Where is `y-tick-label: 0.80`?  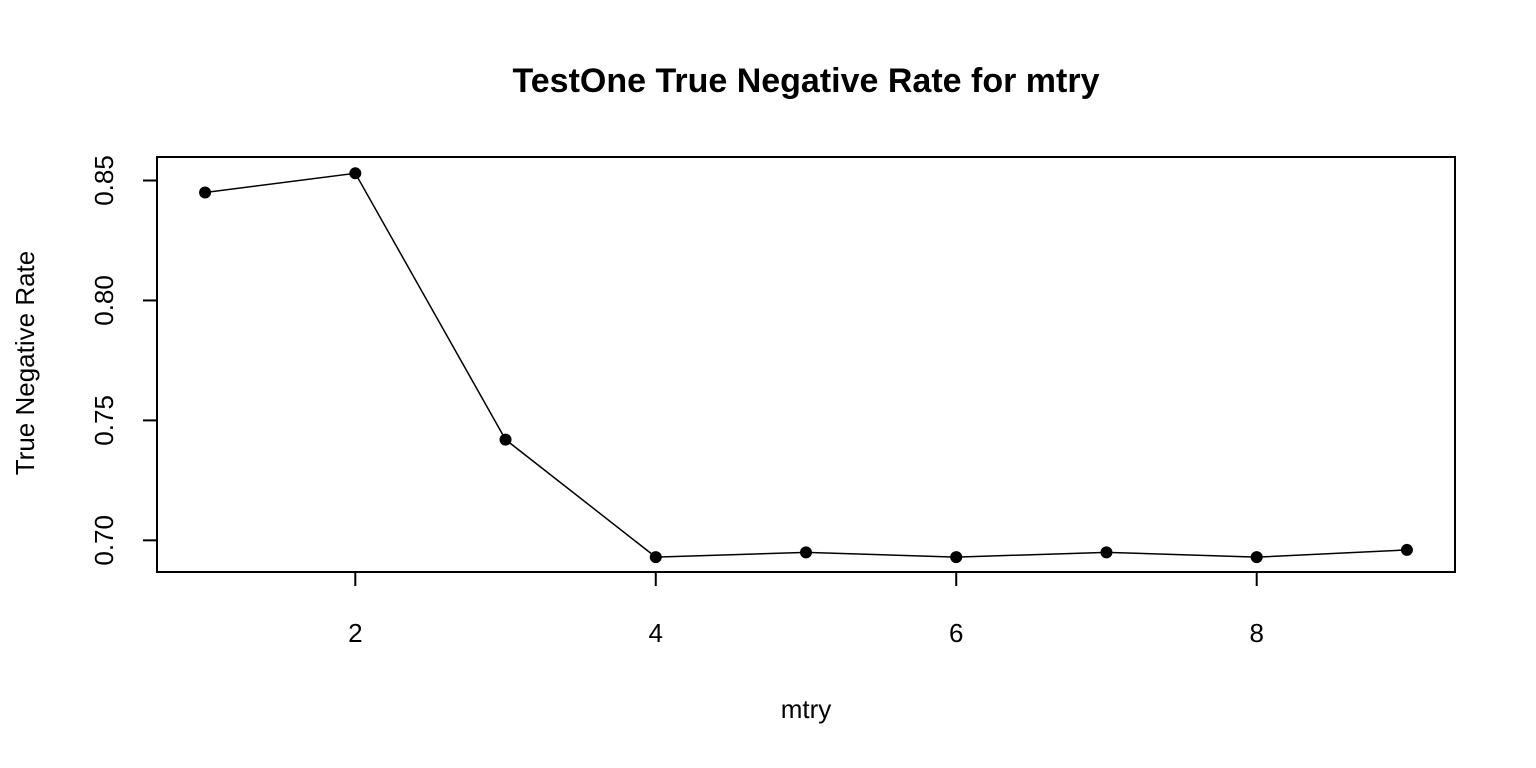
y-tick-label: 0.80 is located at coordinates (104, 300).